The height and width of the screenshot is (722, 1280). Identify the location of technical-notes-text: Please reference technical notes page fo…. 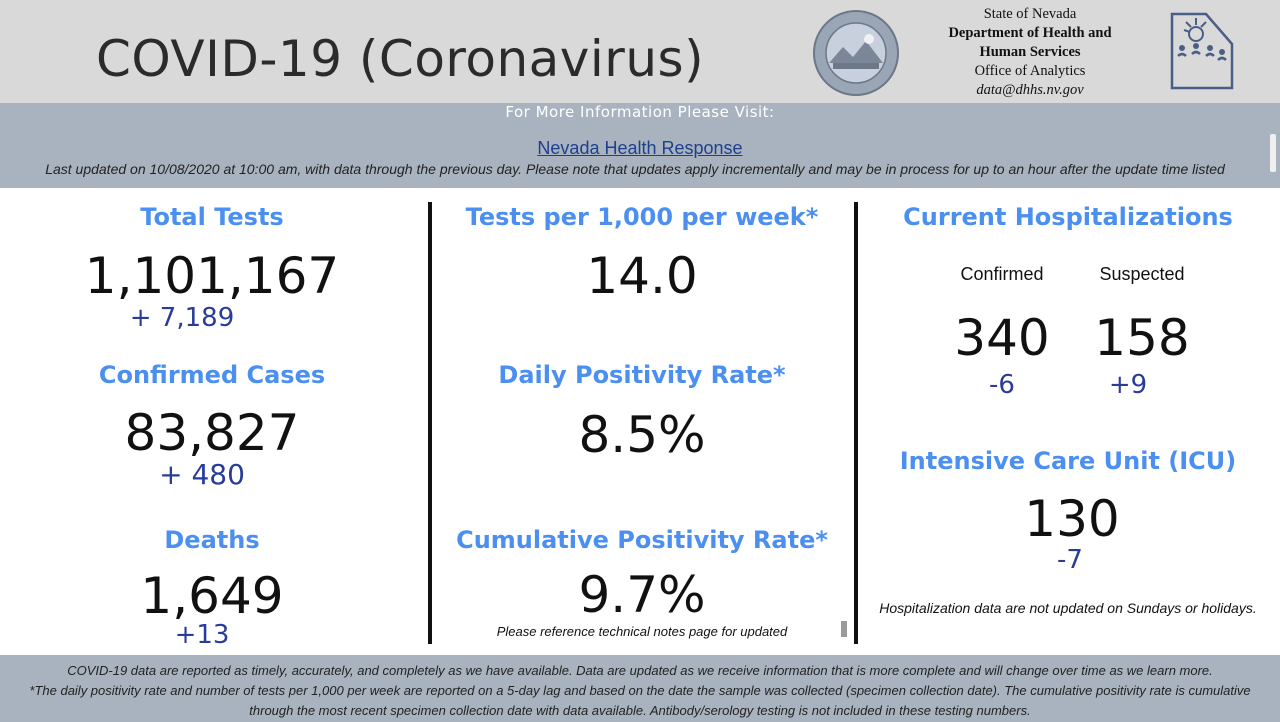
(642, 631).